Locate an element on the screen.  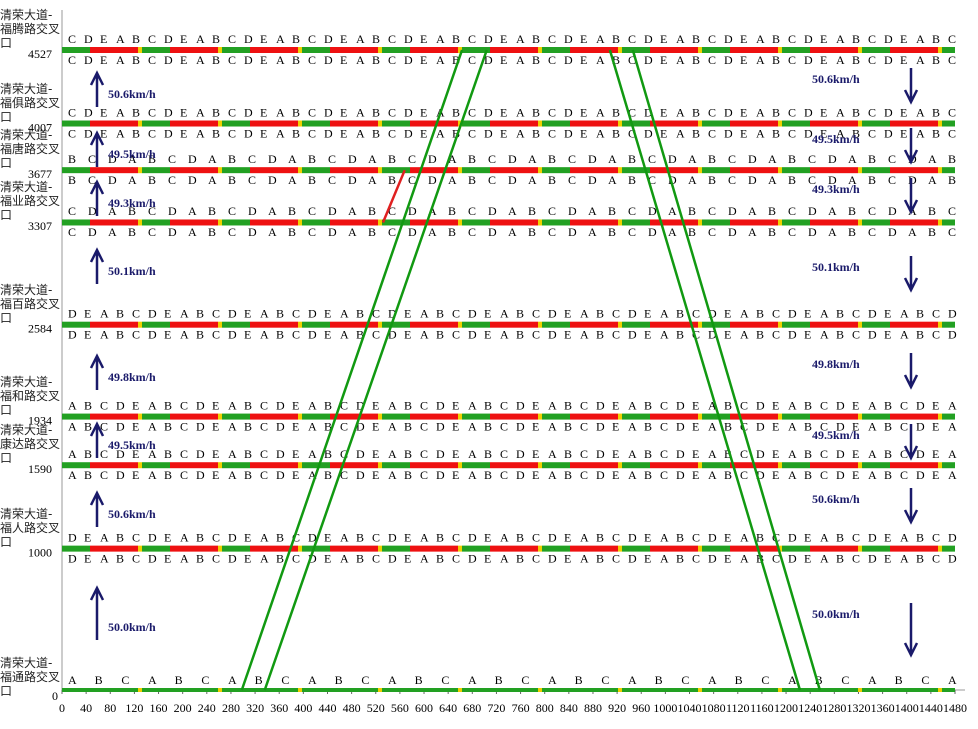
intersection-name: 清荣大道-福业路交叉口 is located at coordinates (30, 201).